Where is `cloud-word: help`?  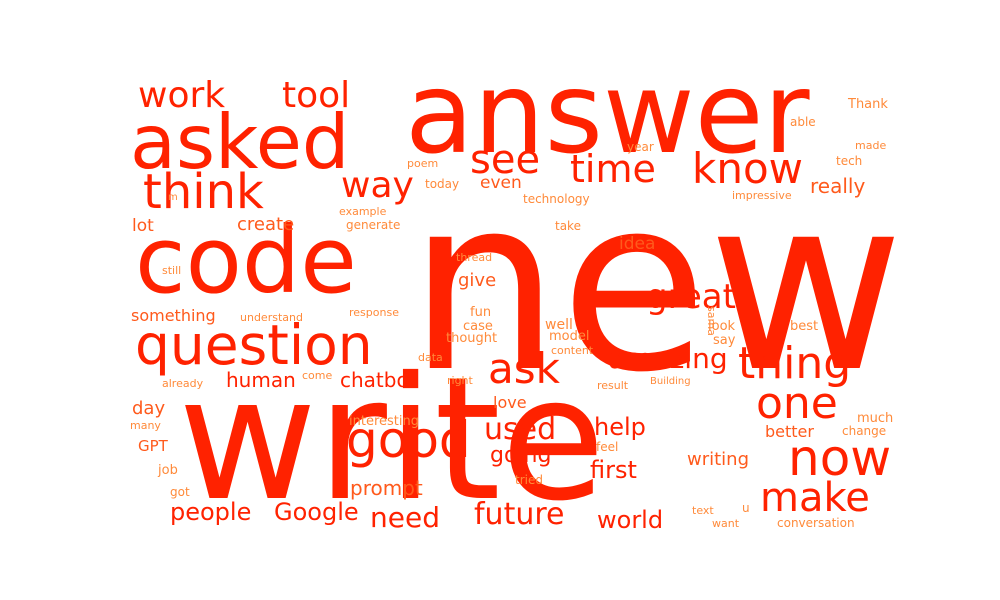
cloud-word: help is located at coordinates (620, 427).